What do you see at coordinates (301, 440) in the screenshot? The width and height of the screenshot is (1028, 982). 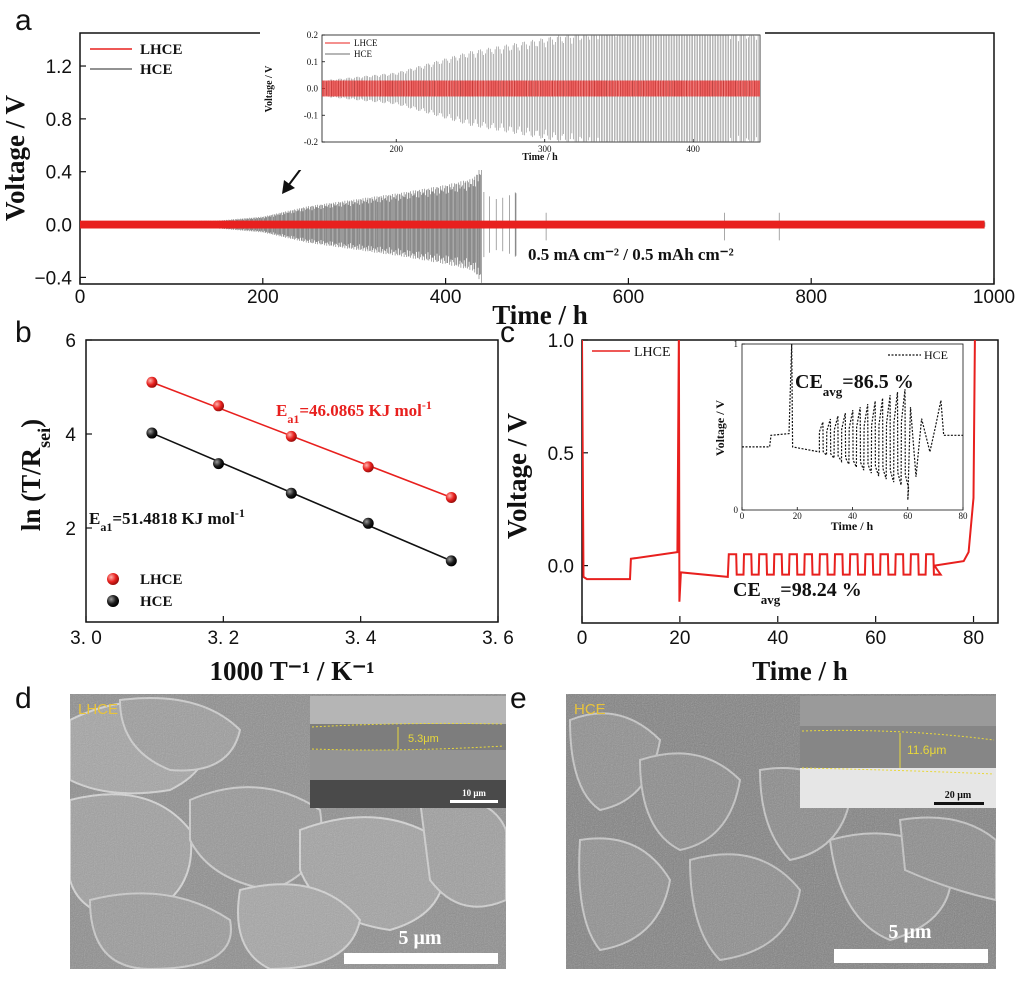 I see `b-fit-line-lhce` at bounding box center [301, 440].